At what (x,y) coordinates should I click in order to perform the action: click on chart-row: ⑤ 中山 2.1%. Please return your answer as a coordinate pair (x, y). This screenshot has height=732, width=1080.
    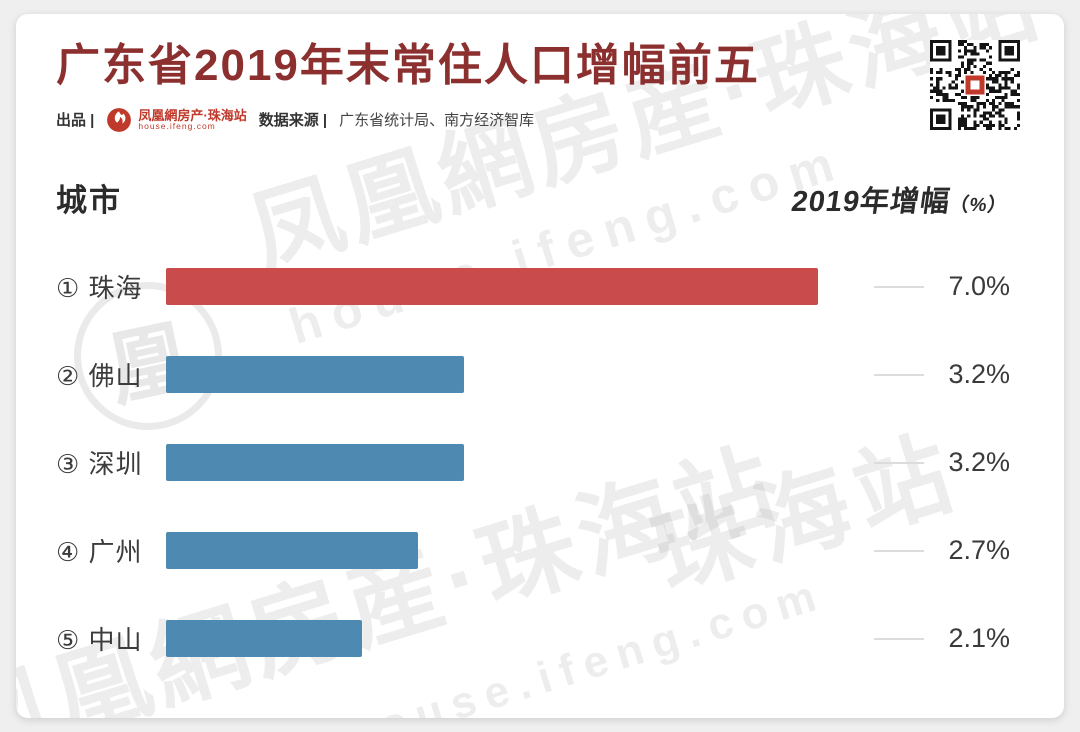
    Looking at the image, I should click on (540, 639).